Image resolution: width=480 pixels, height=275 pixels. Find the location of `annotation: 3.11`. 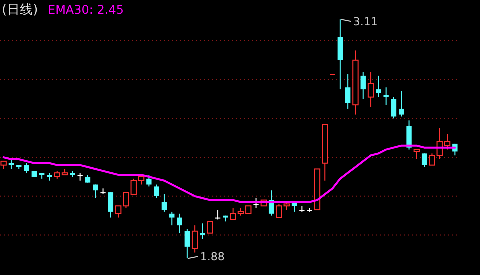

annotation: 3.11 is located at coordinates (365, 22).